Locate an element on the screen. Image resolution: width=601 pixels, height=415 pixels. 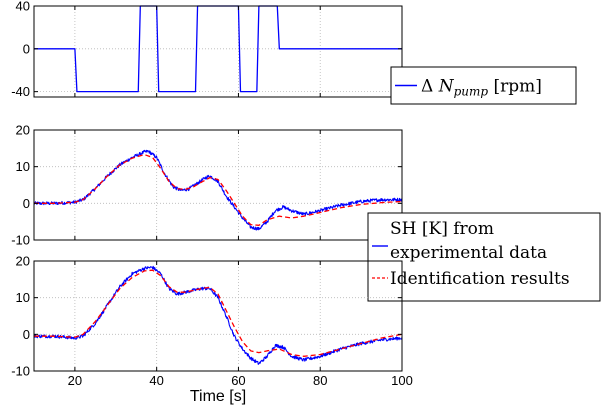
y-tick-label: -40 is located at coordinates (20, 91).